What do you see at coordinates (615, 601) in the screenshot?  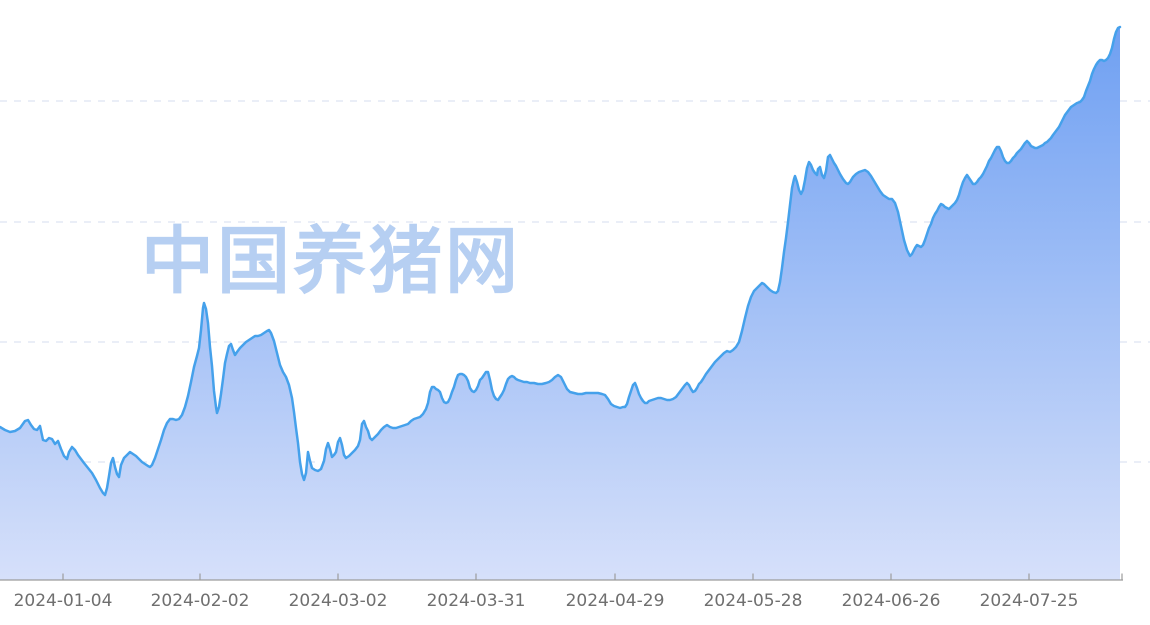 I see `x-axis-label: 2024-04-29` at bounding box center [615, 601].